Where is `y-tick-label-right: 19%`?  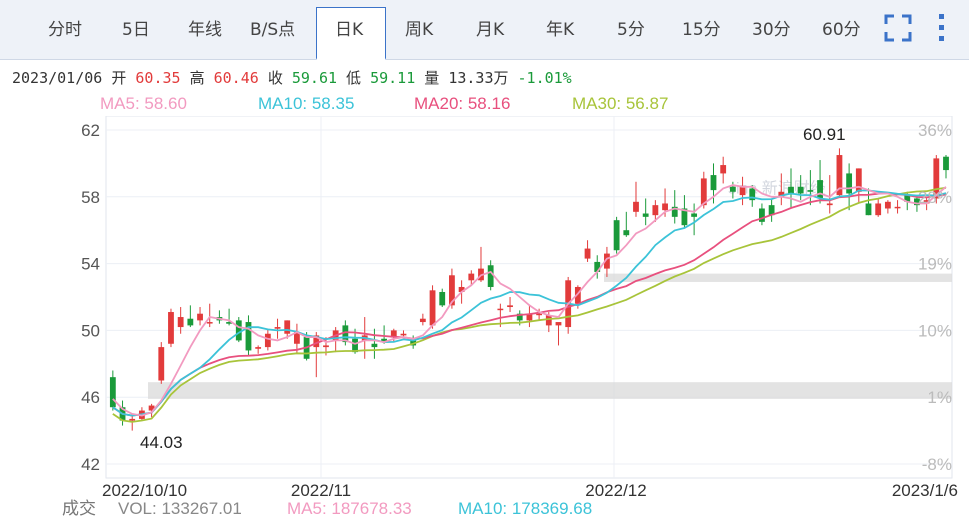
y-tick-label-right: 19% is located at coordinates (935, 264).